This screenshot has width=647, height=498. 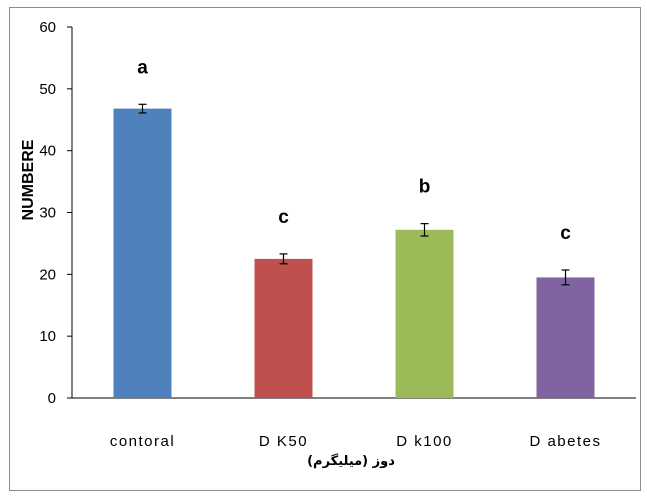 What do you see at coordinates (355, 441) in the screenshot?
I see `x-axis-category-labels: contoral D K50 D k100 D abetes` at bounding box center [355, 441].